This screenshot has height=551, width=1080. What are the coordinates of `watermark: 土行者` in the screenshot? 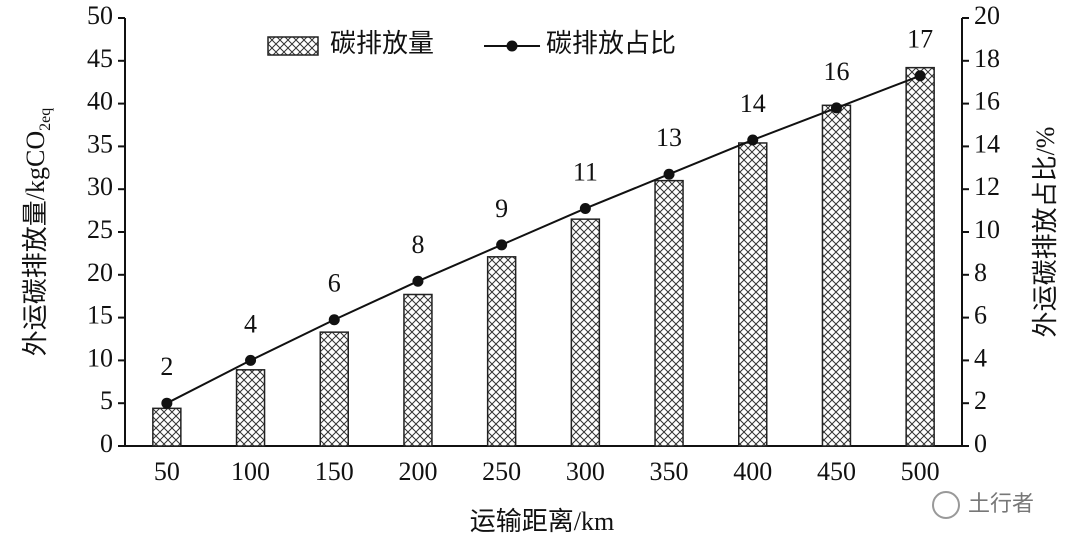 It's located at (983, 505).